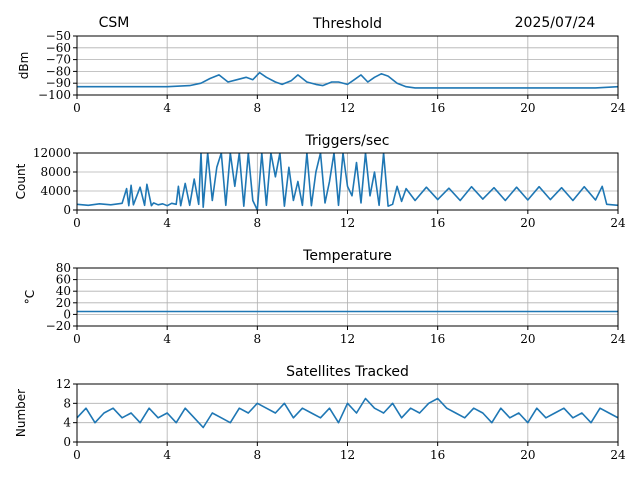 The image size is (640, 480). Describe the element at coordinates (67, 403) in the screenshot. I see `y-tick-label: 8` at that location.